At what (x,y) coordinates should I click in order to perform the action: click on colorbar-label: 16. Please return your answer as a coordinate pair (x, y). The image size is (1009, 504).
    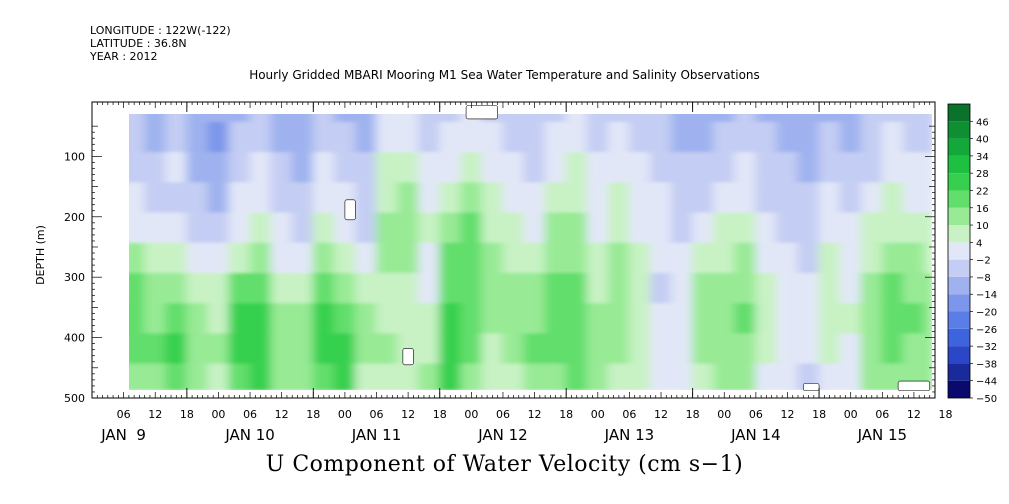
    Looking at the image, I should click on (982, 209).